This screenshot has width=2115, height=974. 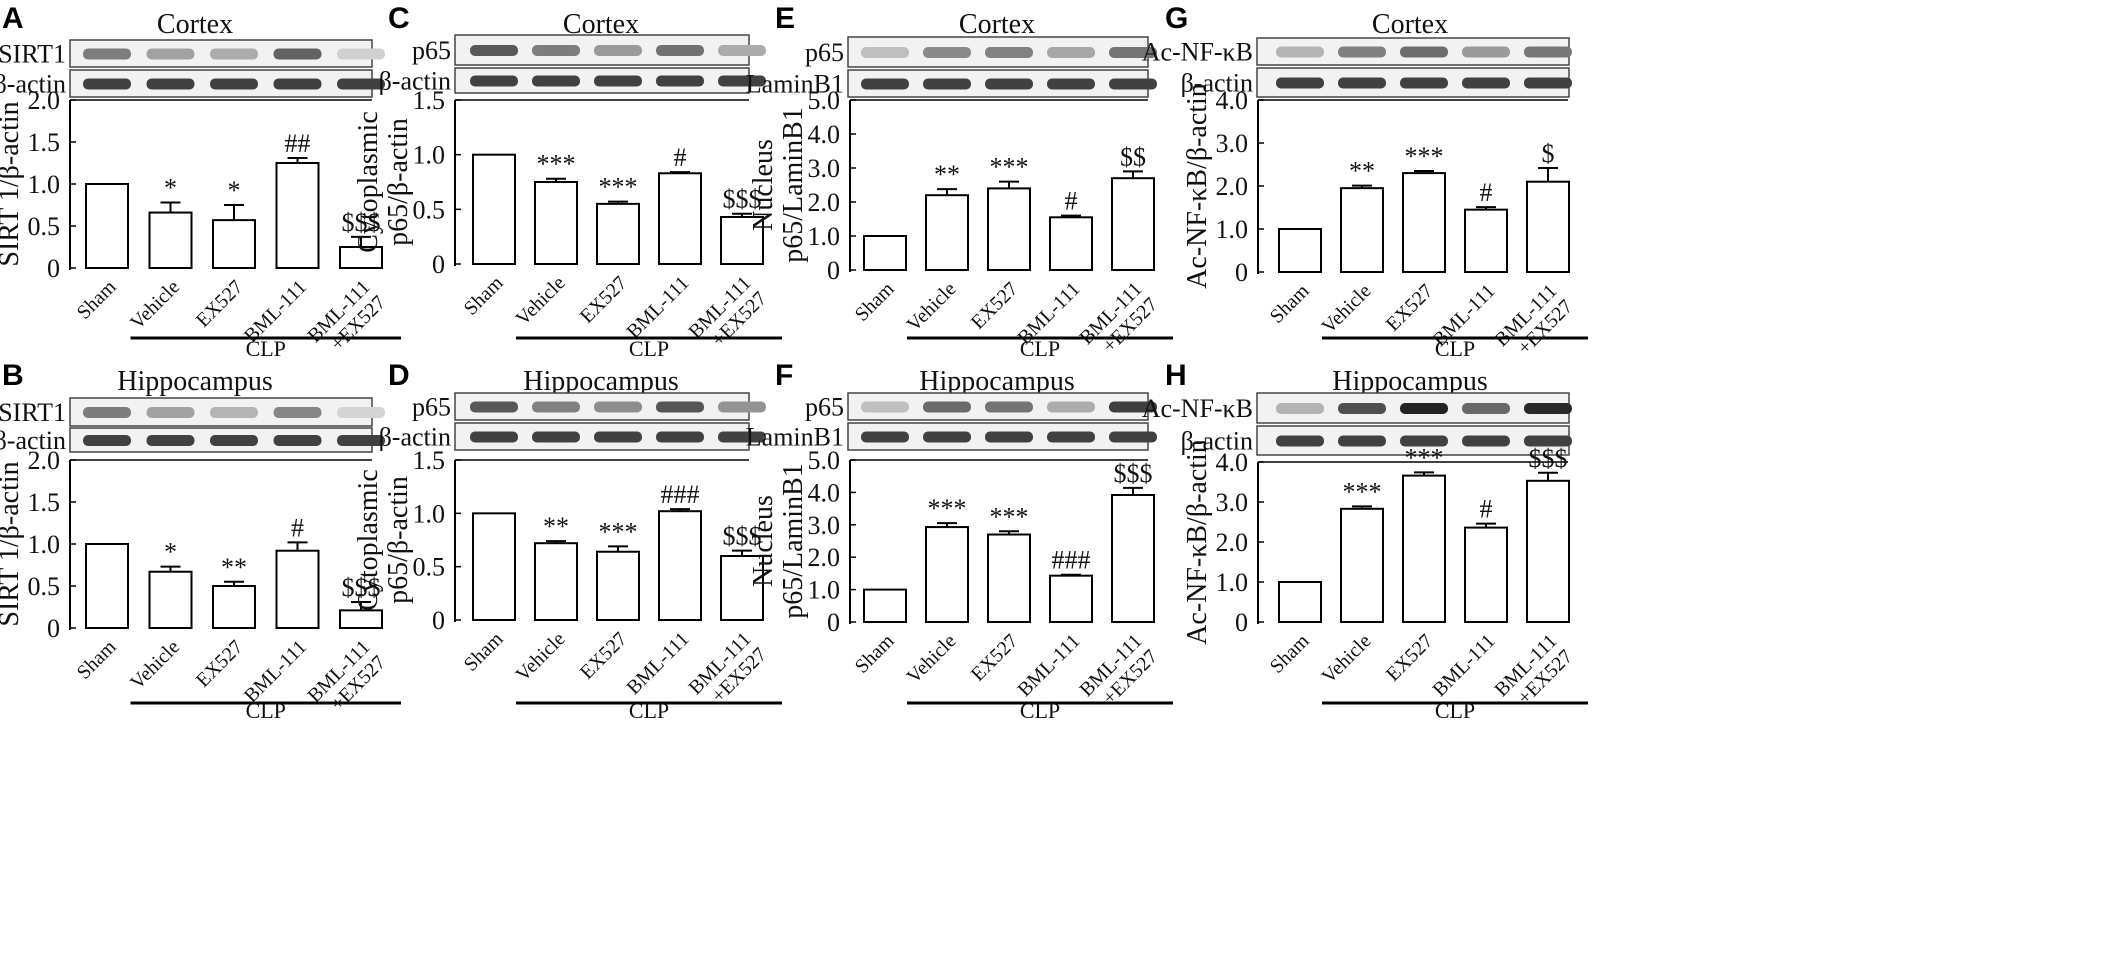 What do you see at coordinates (12, 543) in the screenshot?
I see `y-axis-title: SIRT 1/β-actin` at bounding box center [12, 543].